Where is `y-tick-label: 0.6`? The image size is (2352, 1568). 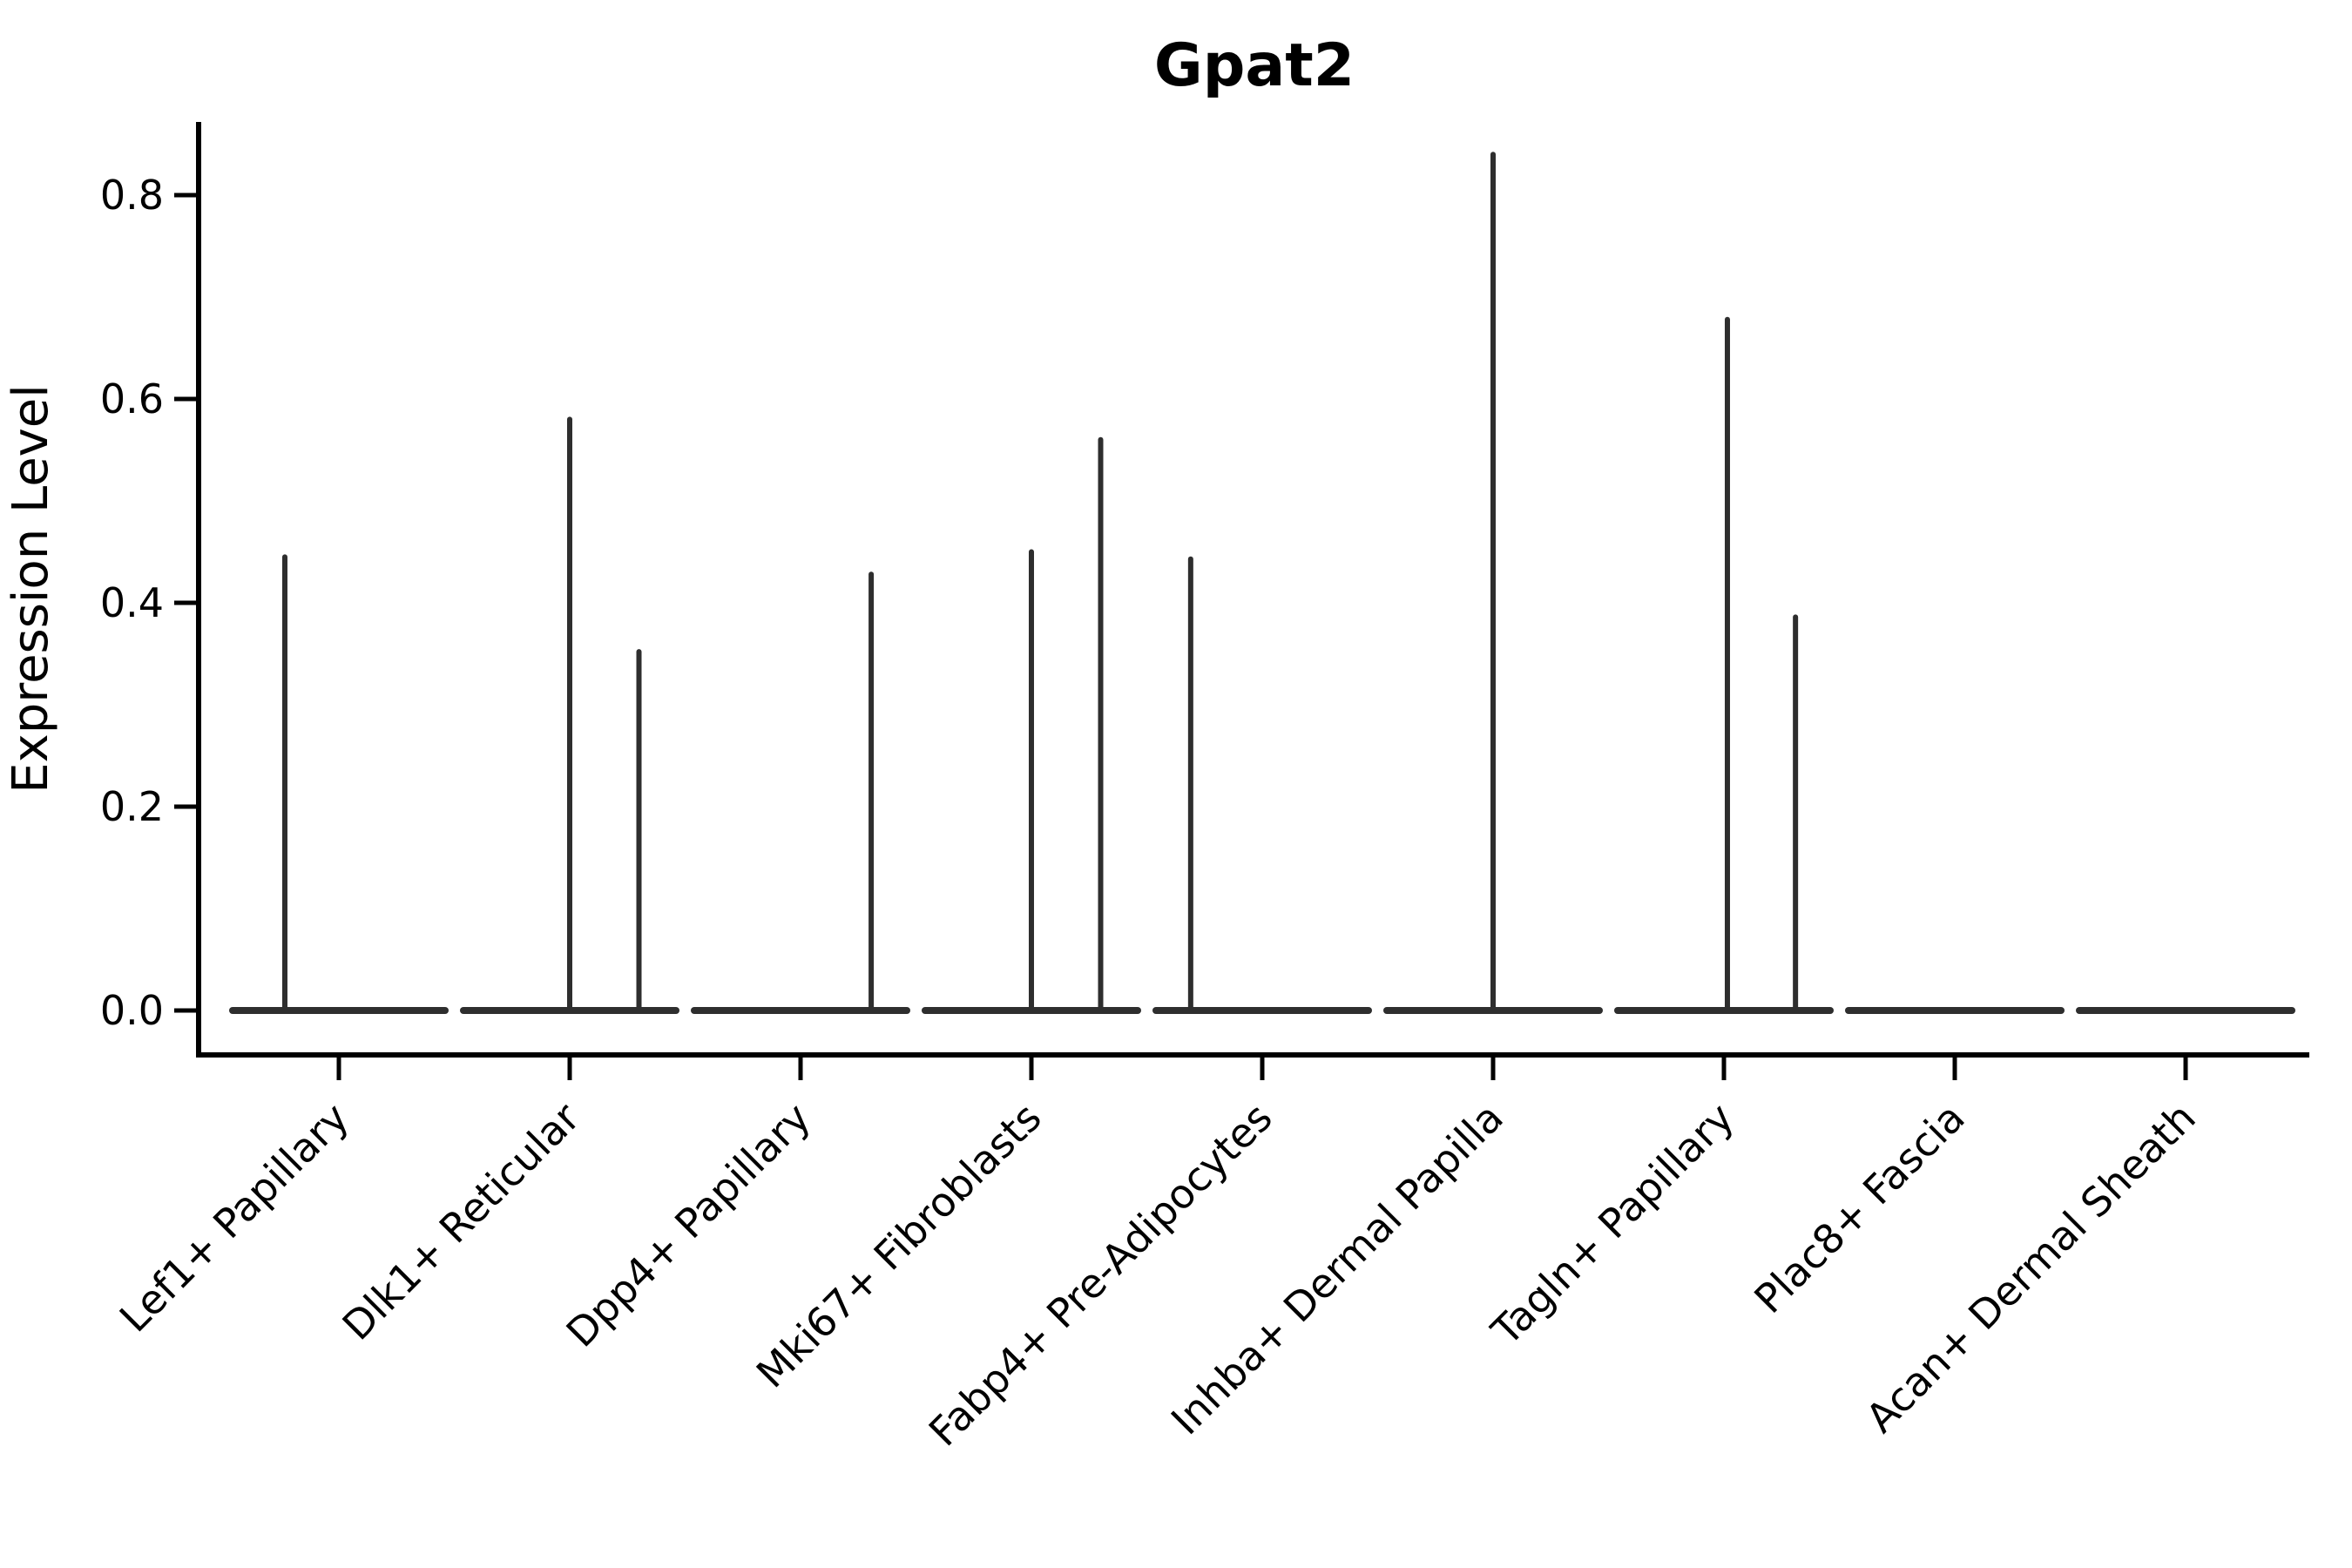
y-tick-label: 0.6 is located at coordinates (132, 398).